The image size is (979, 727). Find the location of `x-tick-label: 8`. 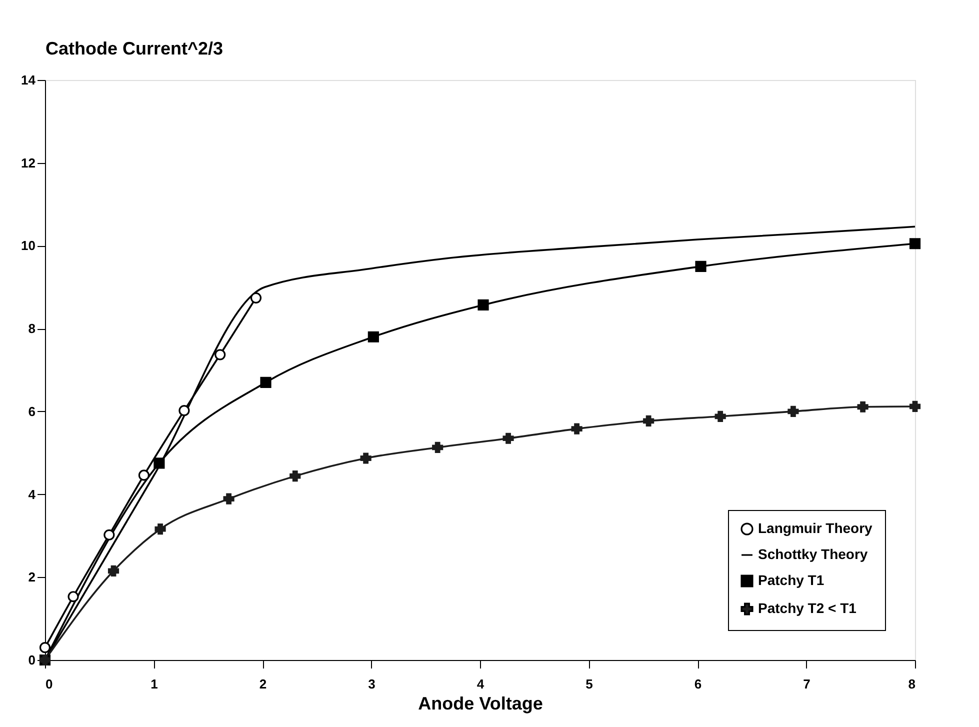

x-tick-label: 8 is located at coordinates (912, 684).